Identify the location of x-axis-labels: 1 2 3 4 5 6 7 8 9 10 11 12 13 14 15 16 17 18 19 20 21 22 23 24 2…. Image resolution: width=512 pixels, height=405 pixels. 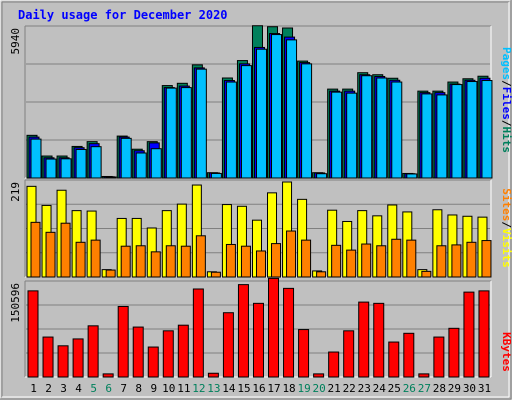
(260, 388).